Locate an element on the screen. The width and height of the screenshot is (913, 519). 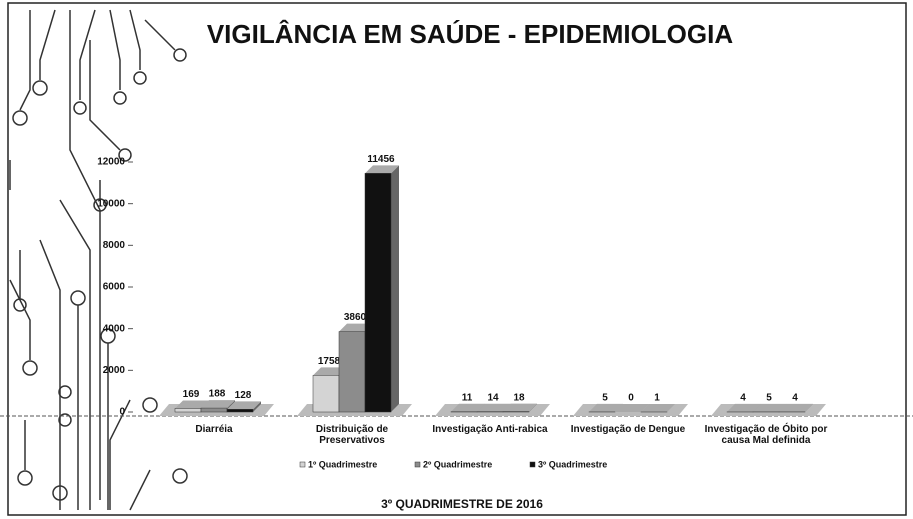
y-tick-label: 4000 is located at coordinates (114, 328).